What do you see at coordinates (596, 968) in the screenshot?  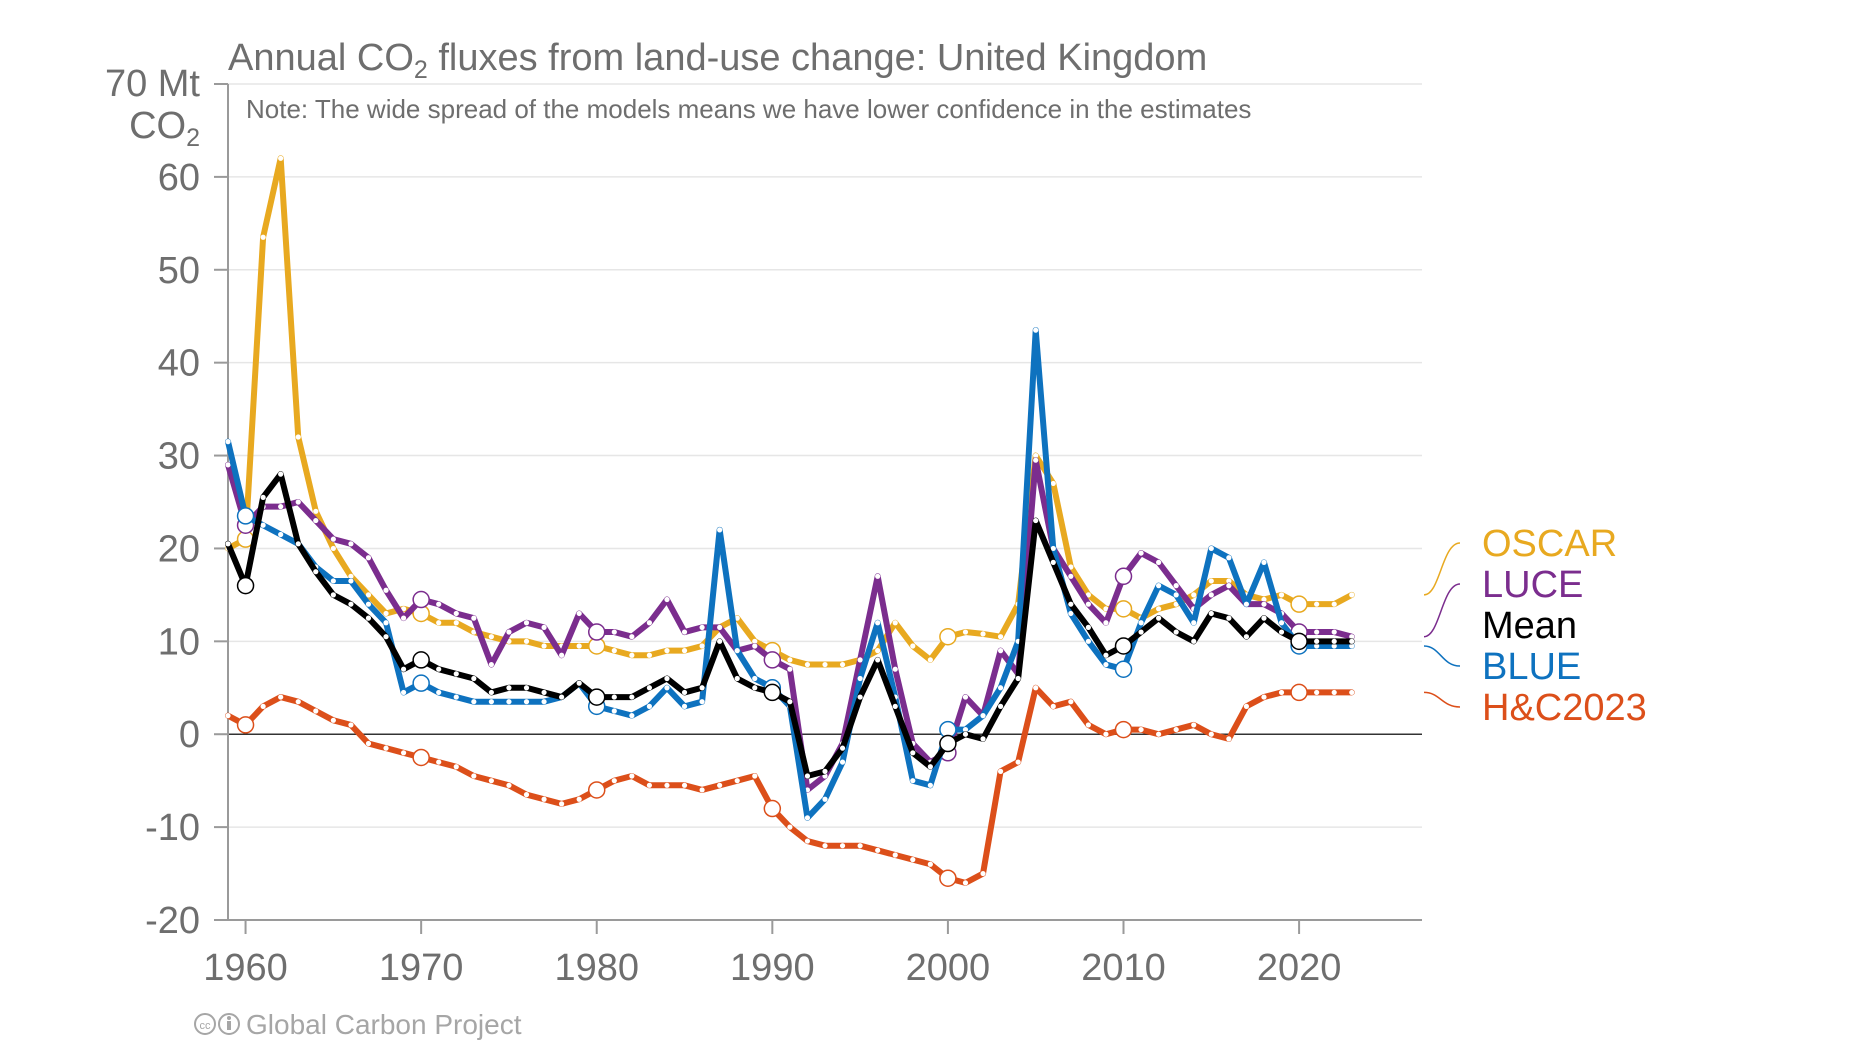 I see `x-tick-label: 1980` at bounding box center [596, 968].